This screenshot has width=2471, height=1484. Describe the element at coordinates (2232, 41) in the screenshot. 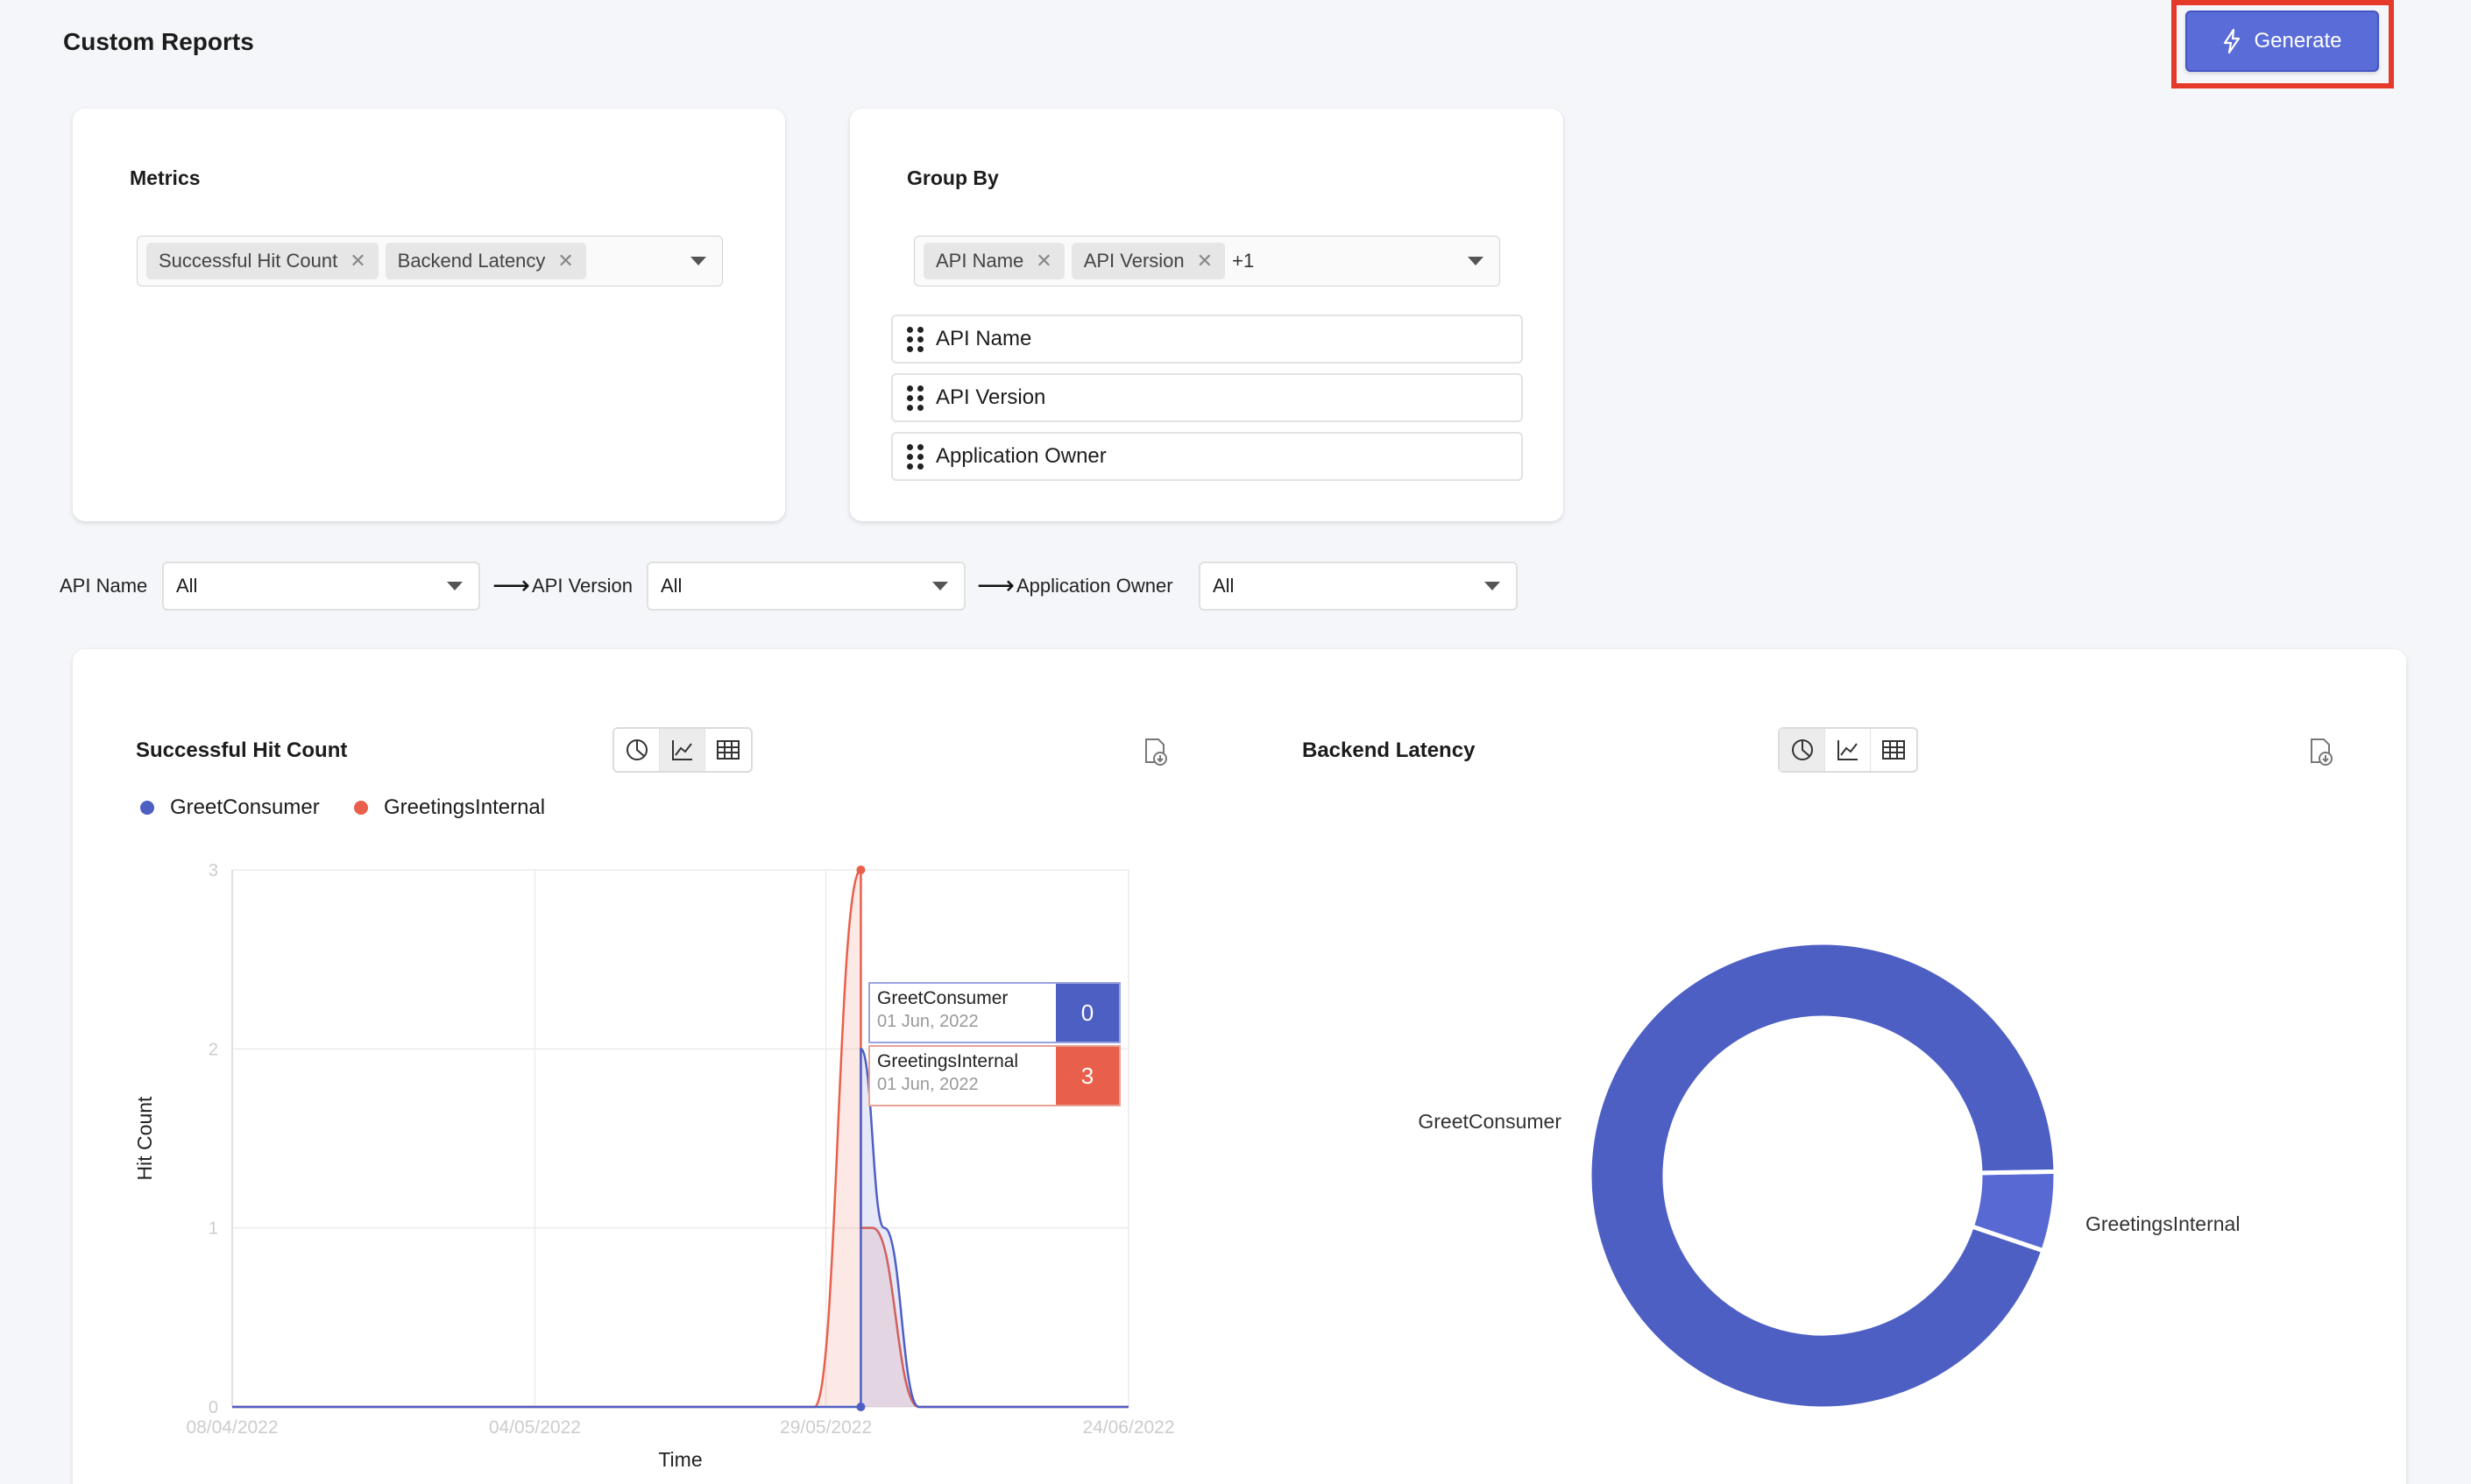

I see `lightning-icon` at that location.